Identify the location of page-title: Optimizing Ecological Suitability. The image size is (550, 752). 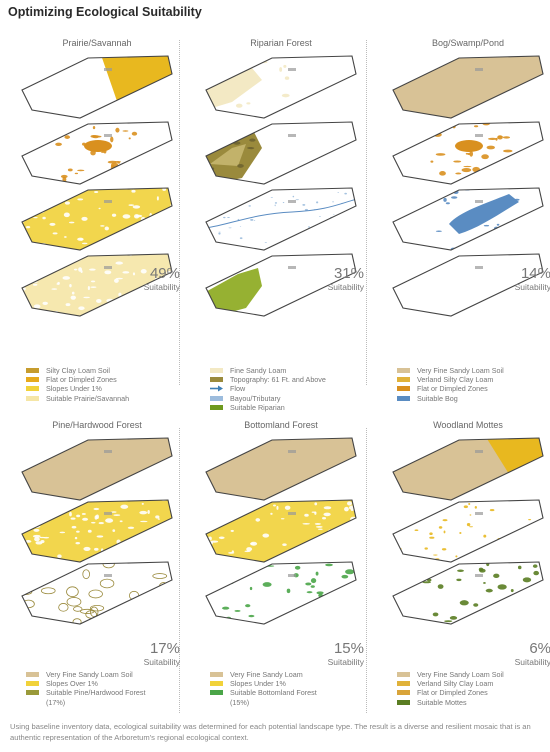
(105, 12).